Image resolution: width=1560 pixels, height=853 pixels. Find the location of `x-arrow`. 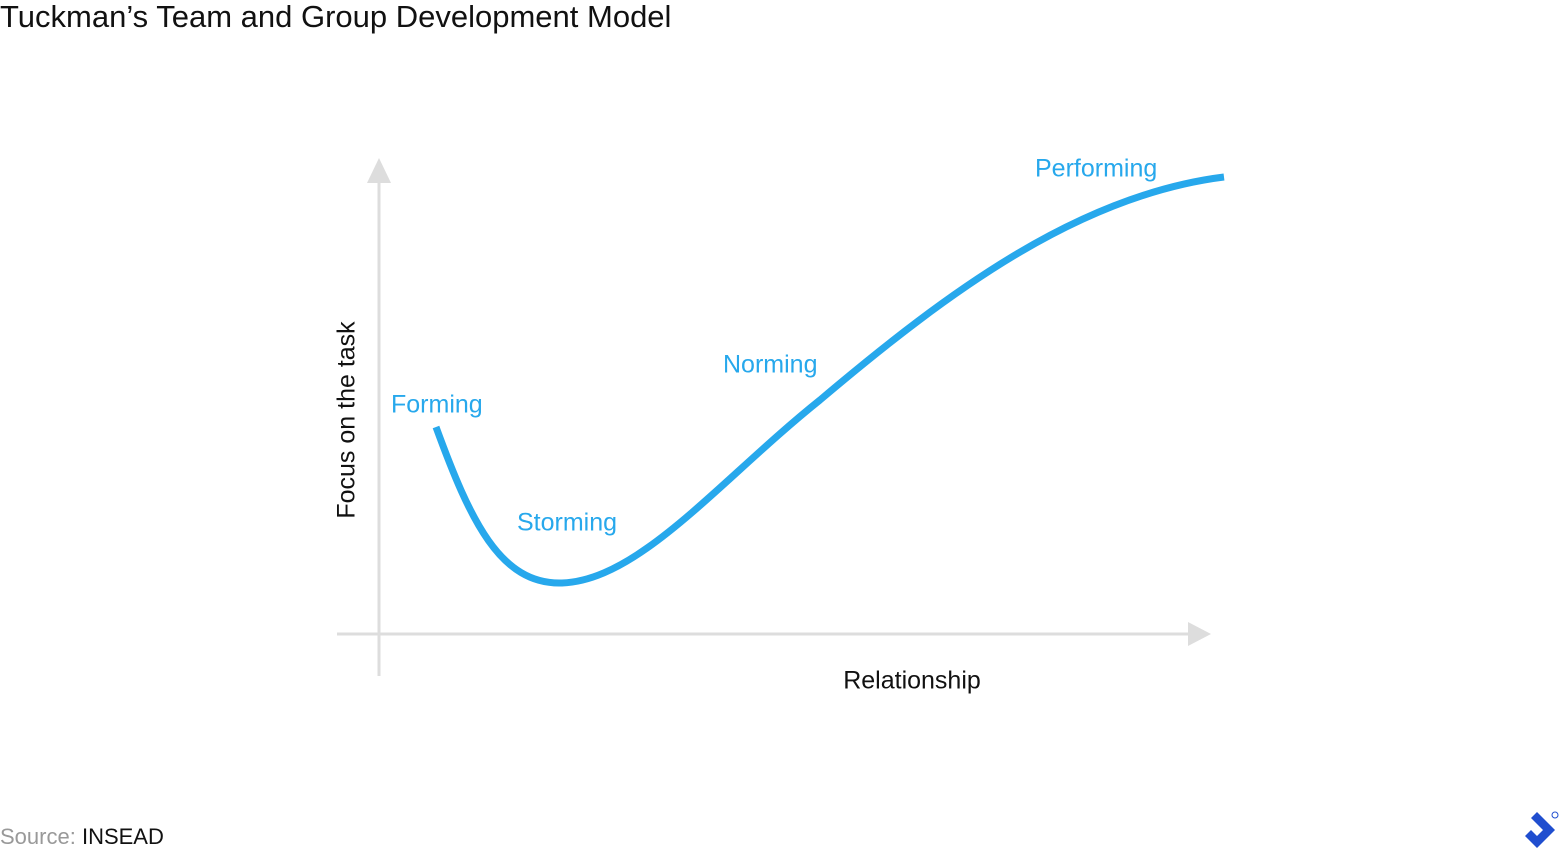

x-arrow is located at coordinates (1199, 634).